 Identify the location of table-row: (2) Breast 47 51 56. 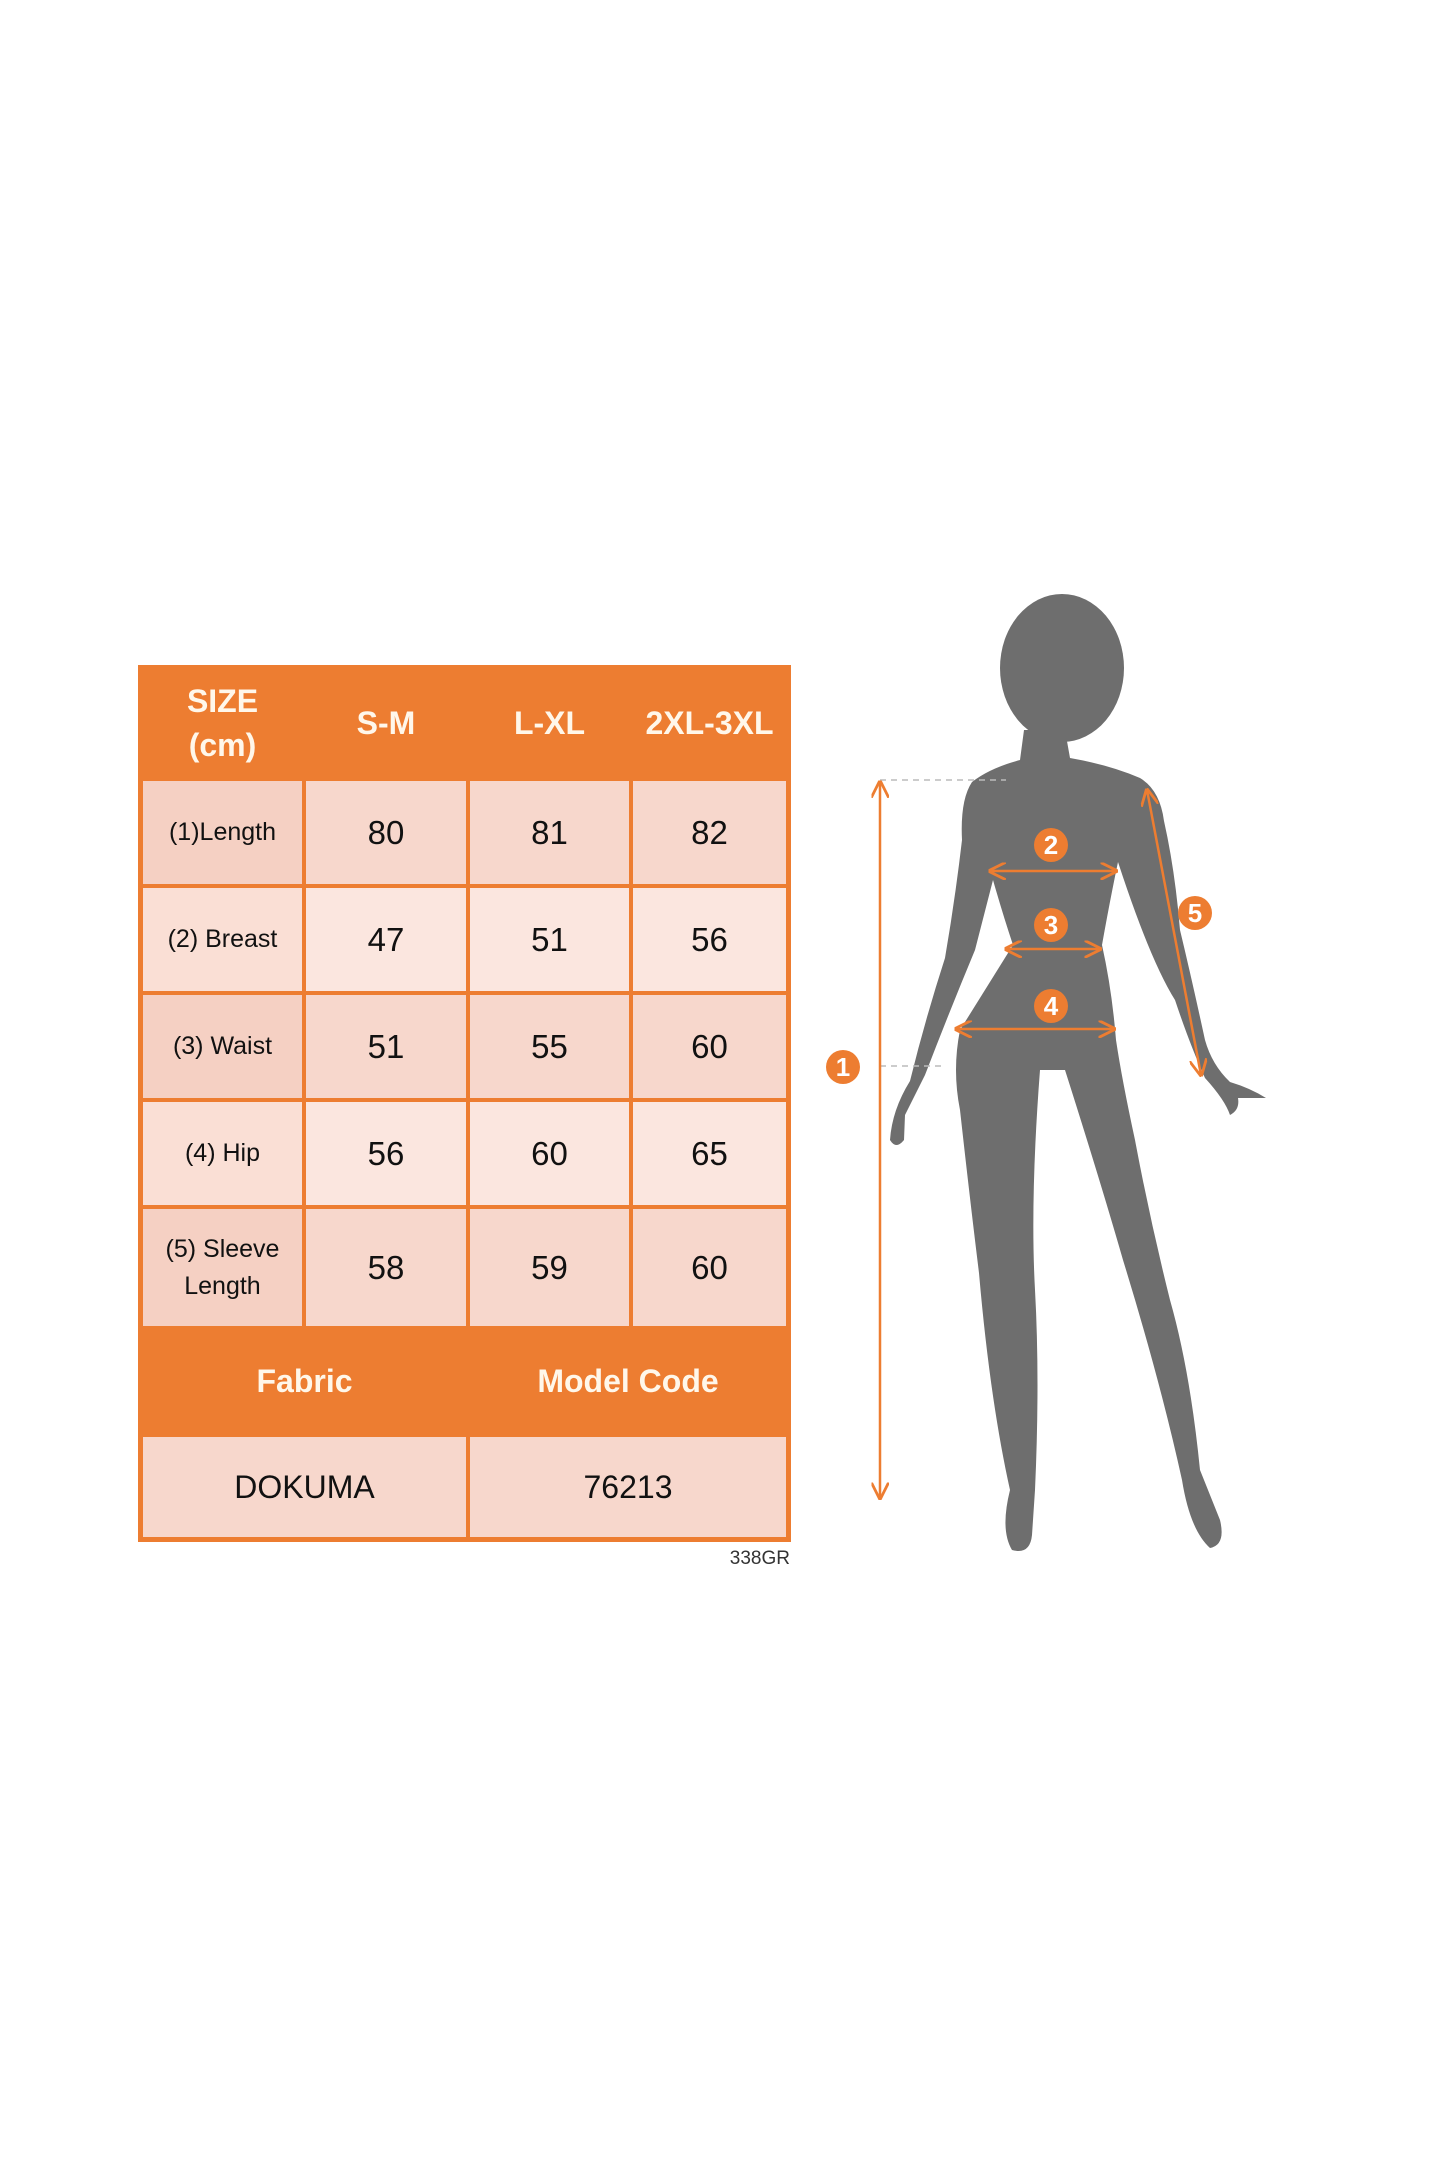
(464, 939).